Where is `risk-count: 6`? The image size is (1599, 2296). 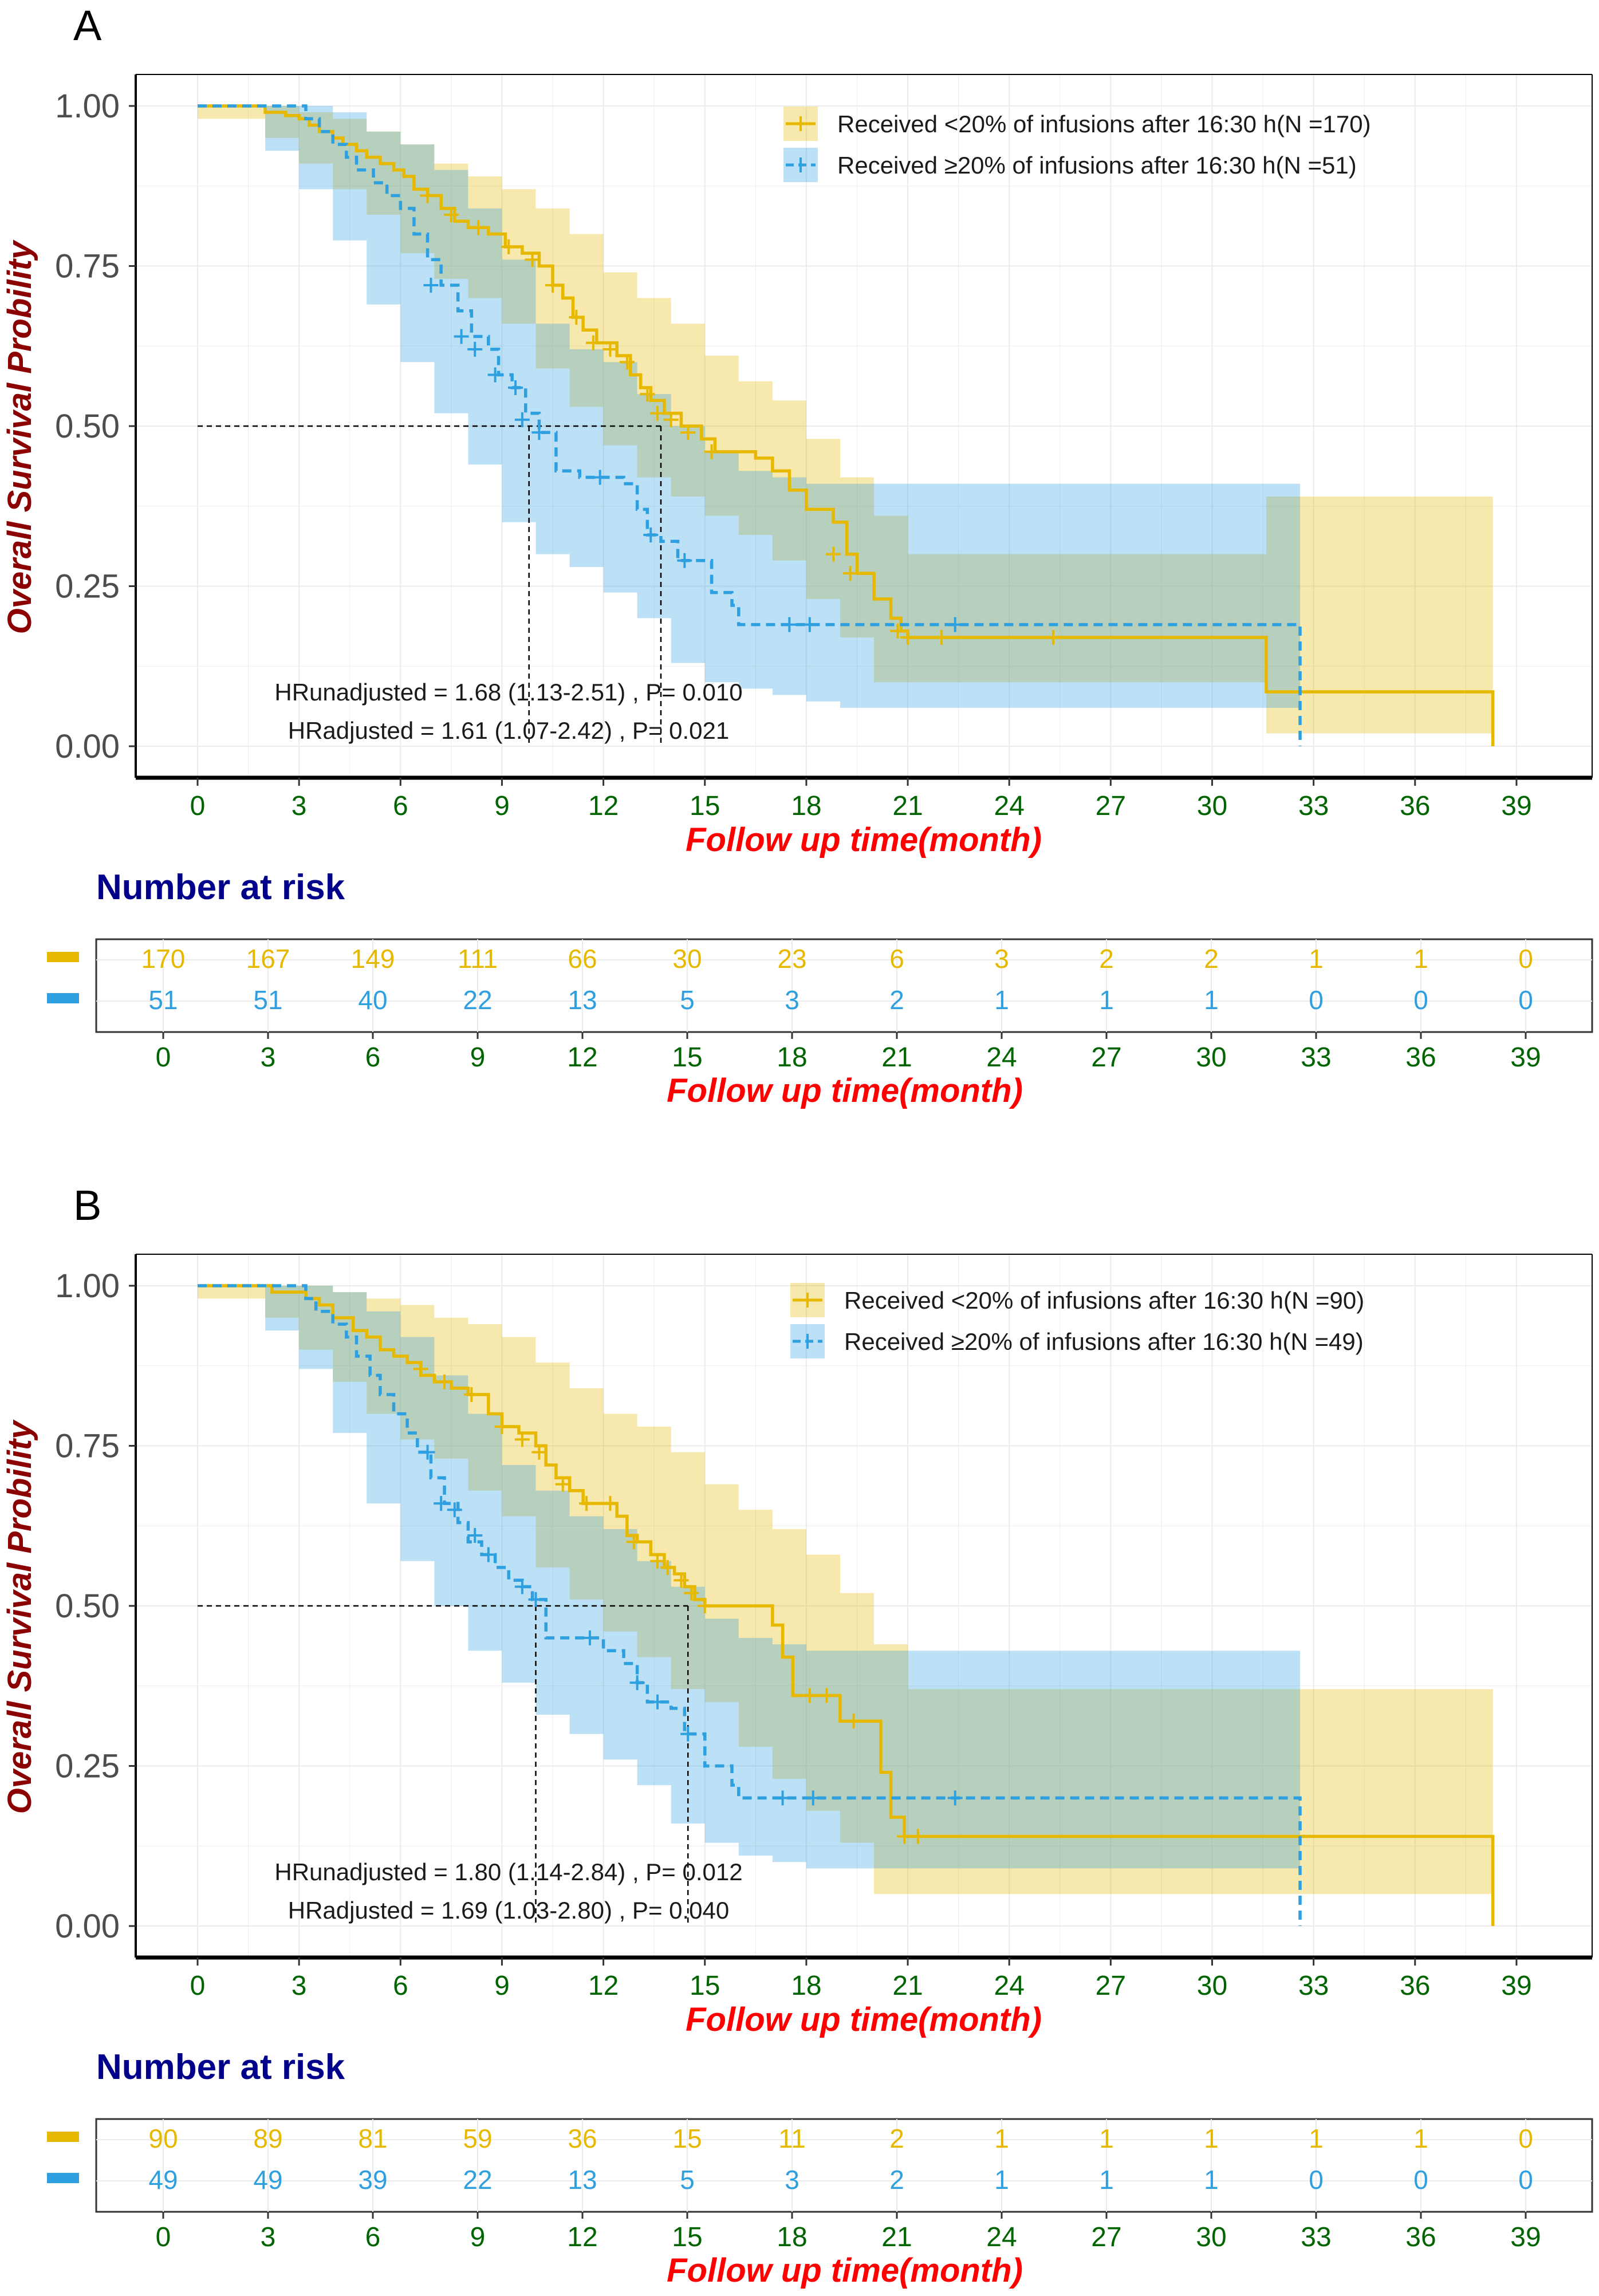
risk-count: 6 is located at coordinates (897, 959).